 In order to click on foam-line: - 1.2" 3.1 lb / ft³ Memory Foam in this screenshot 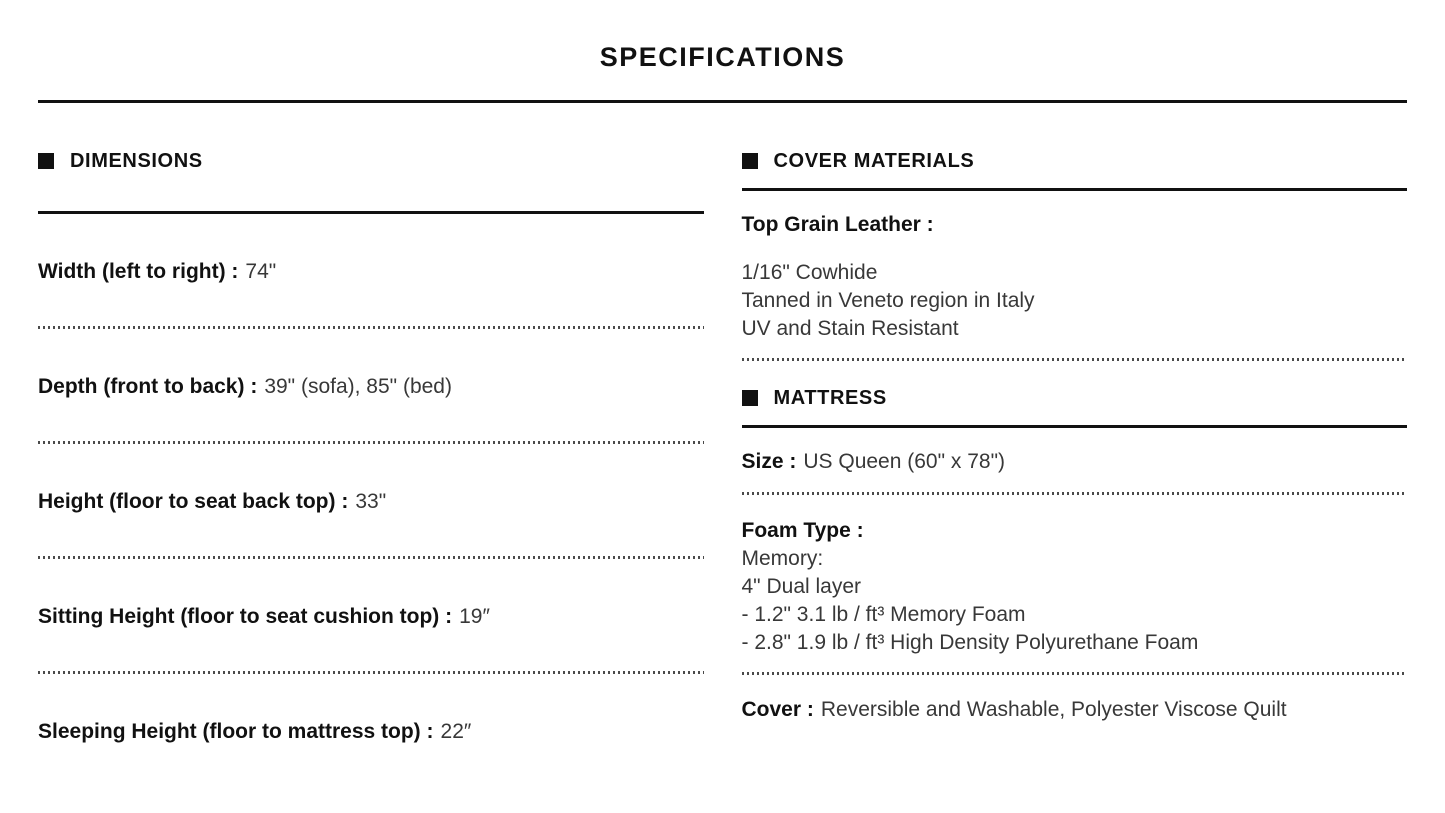, I will do `click(883, 614)`.